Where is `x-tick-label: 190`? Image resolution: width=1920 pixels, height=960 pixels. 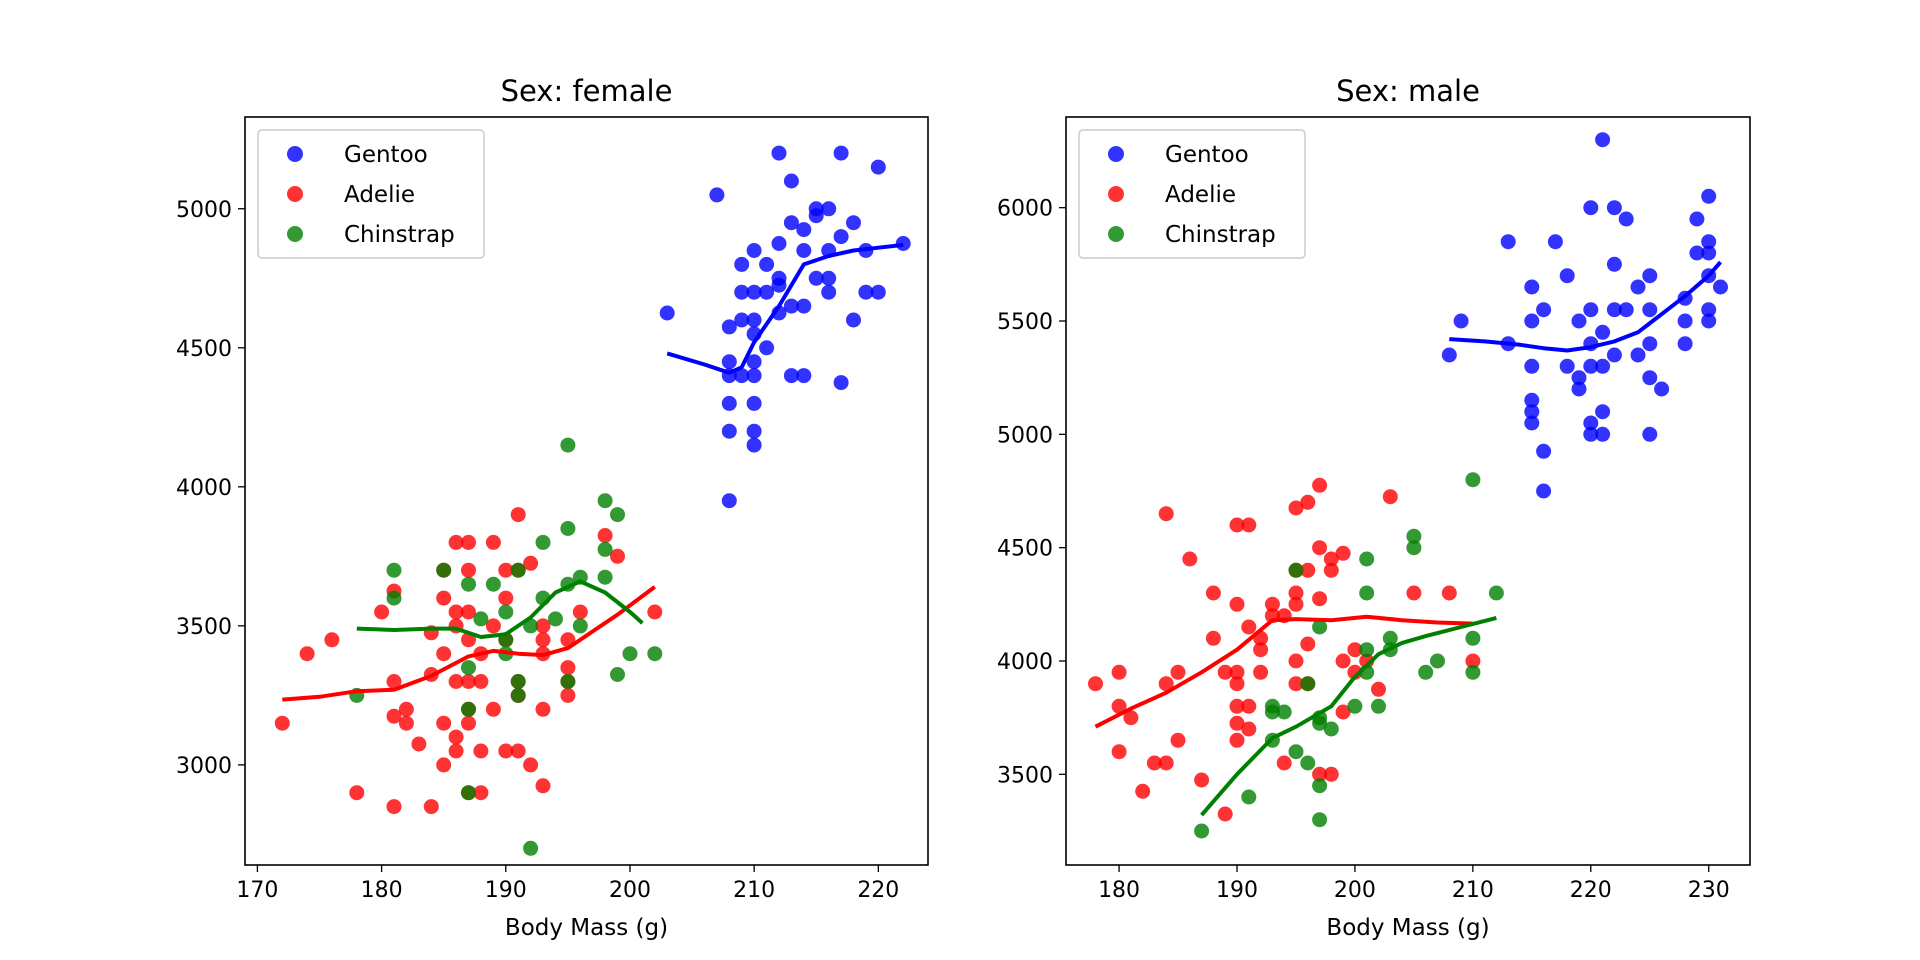 x-tick-label: 190 is located at coordinates (506, 890).